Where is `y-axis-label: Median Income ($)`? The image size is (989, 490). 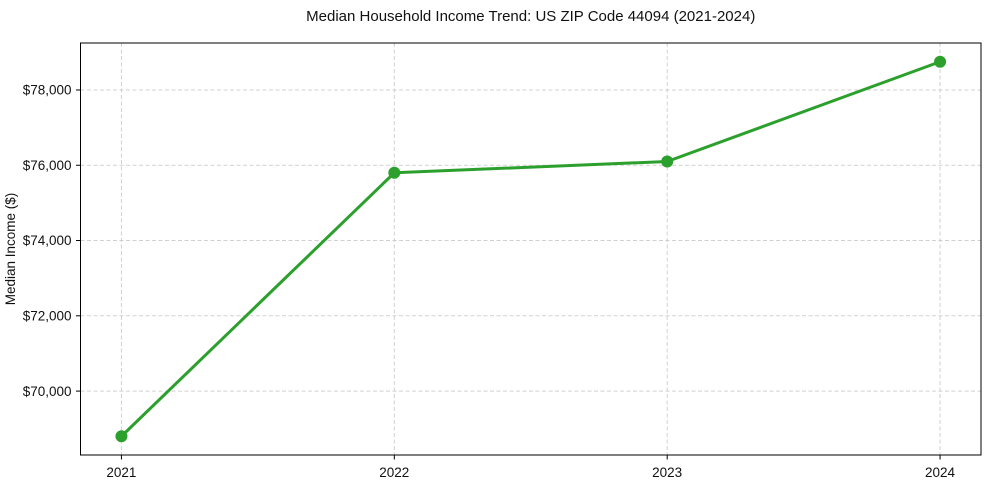
y-axis-label: Median Income ($) is located at coordinates (10, 249).